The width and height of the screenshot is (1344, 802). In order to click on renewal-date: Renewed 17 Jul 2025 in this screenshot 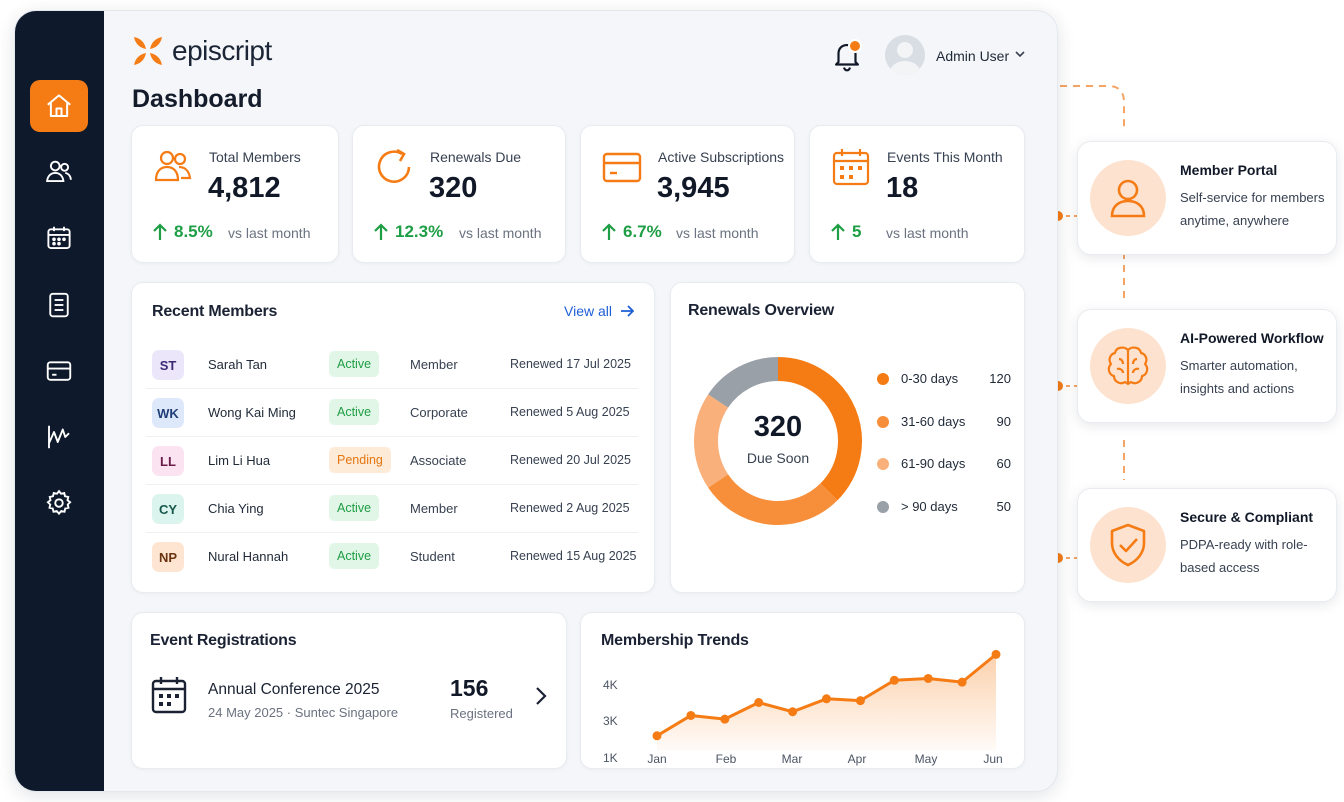, I will do `click(570, 364)`.